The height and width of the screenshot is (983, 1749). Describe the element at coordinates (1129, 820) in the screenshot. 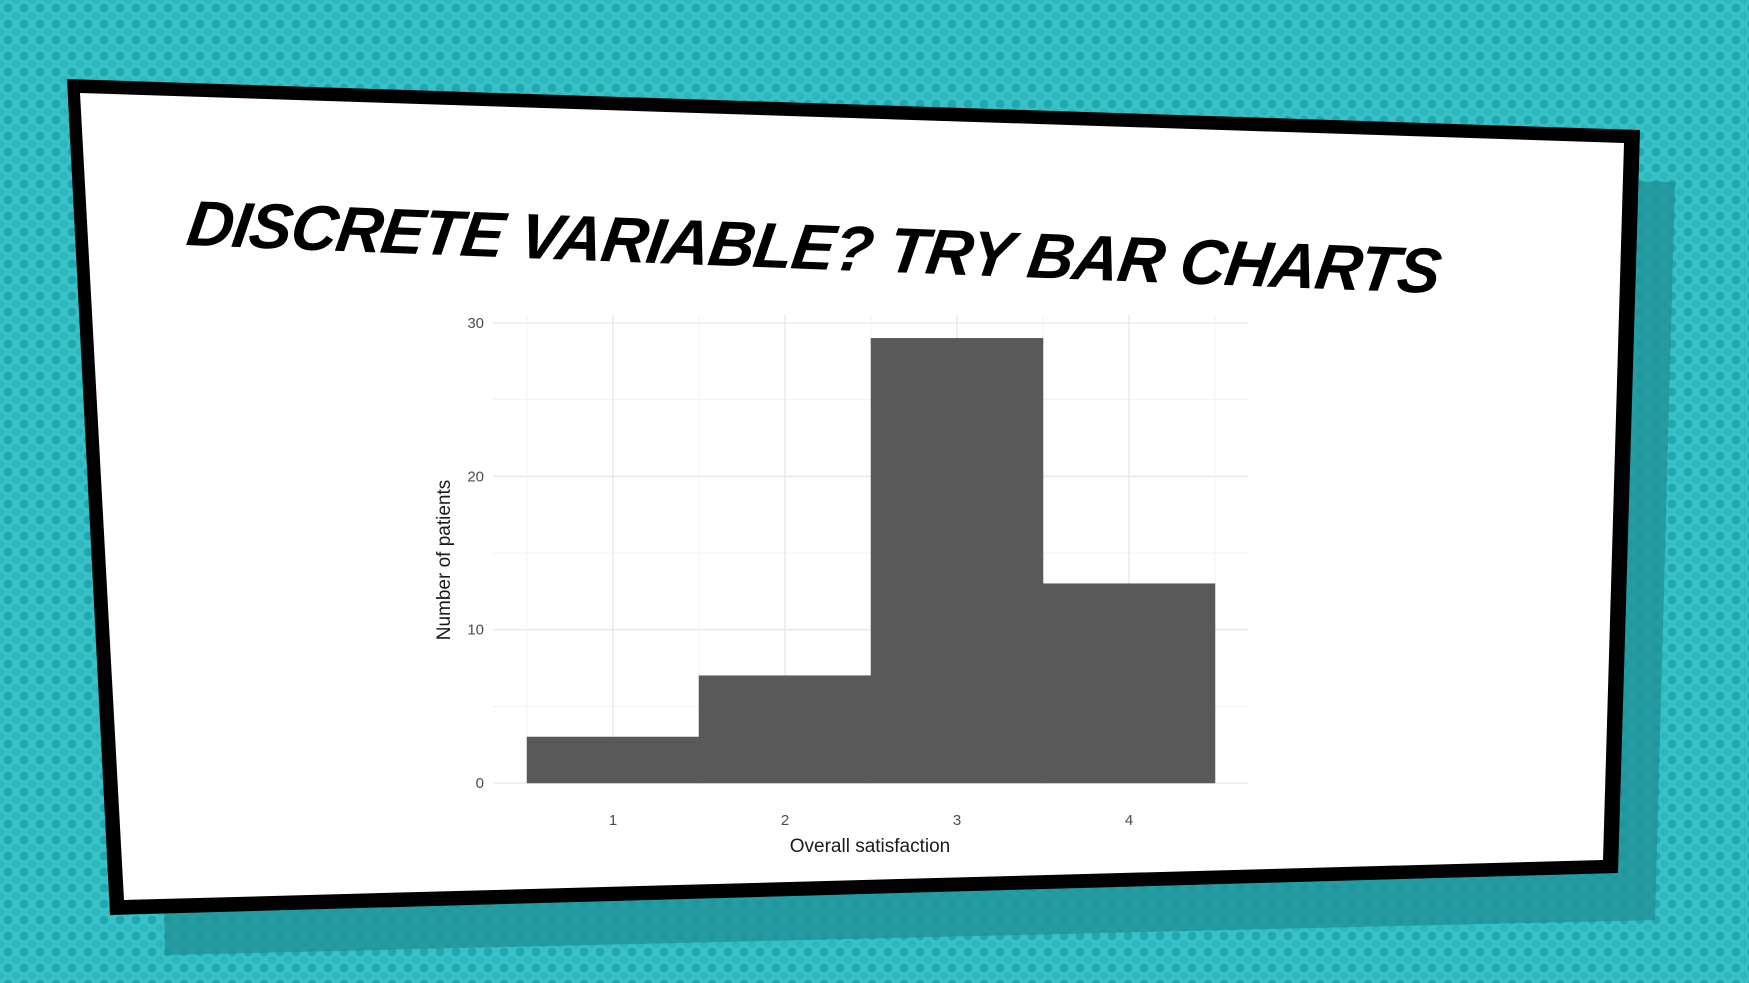

I see `x-tick-label: 4` at that location.